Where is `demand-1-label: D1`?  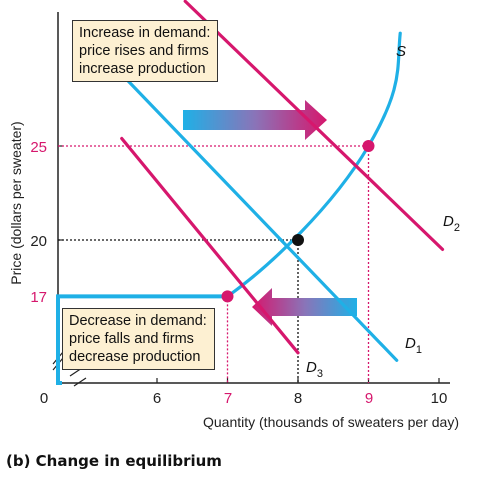
demand-1-label: D1 is located at coordinates (413, 345).